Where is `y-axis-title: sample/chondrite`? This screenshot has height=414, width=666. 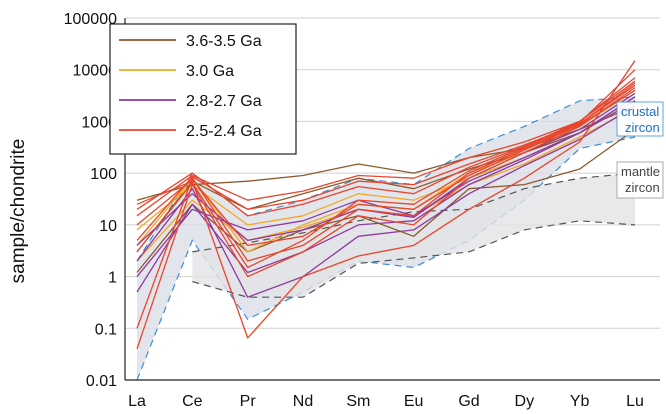
y-axis-title: sample/chondrite is located at coordinates (18, 211).